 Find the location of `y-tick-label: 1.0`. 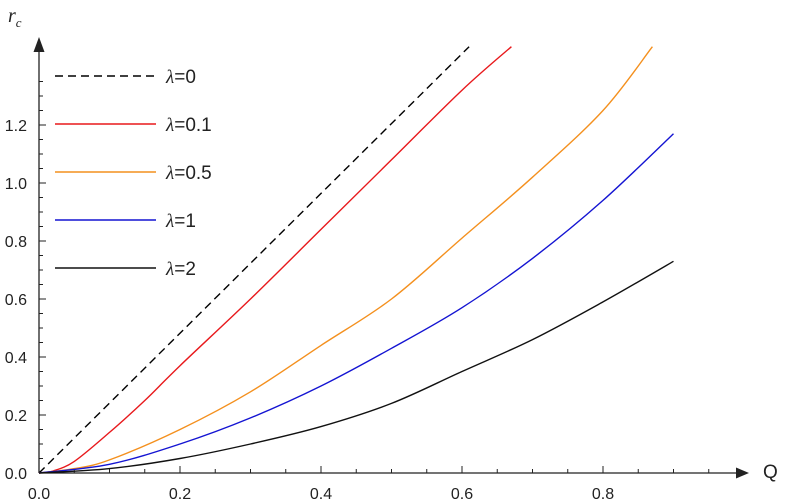

y-tick-label: 1.0 is located at coordinates (16, 184).